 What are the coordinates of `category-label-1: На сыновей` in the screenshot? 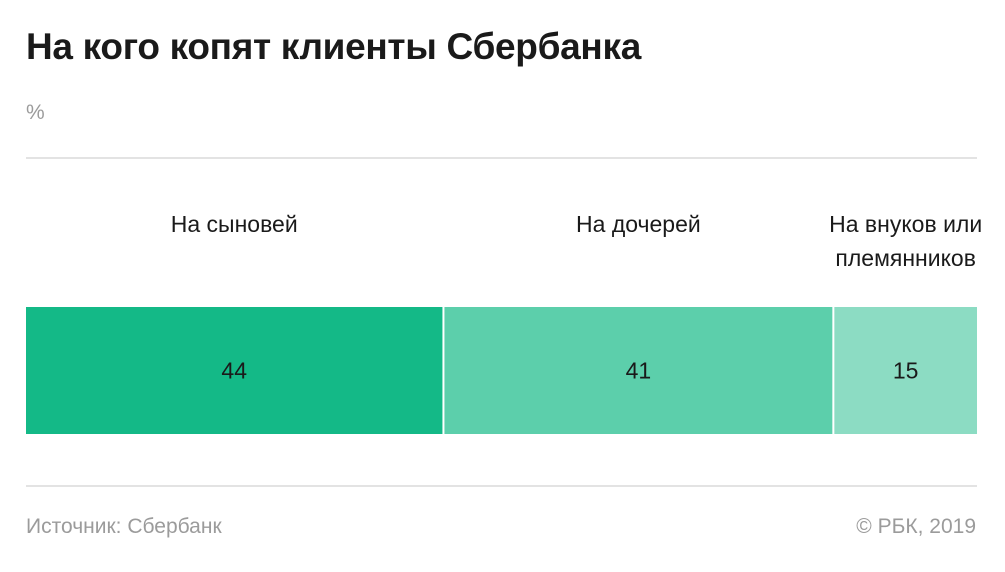 It's located at (234, 224).